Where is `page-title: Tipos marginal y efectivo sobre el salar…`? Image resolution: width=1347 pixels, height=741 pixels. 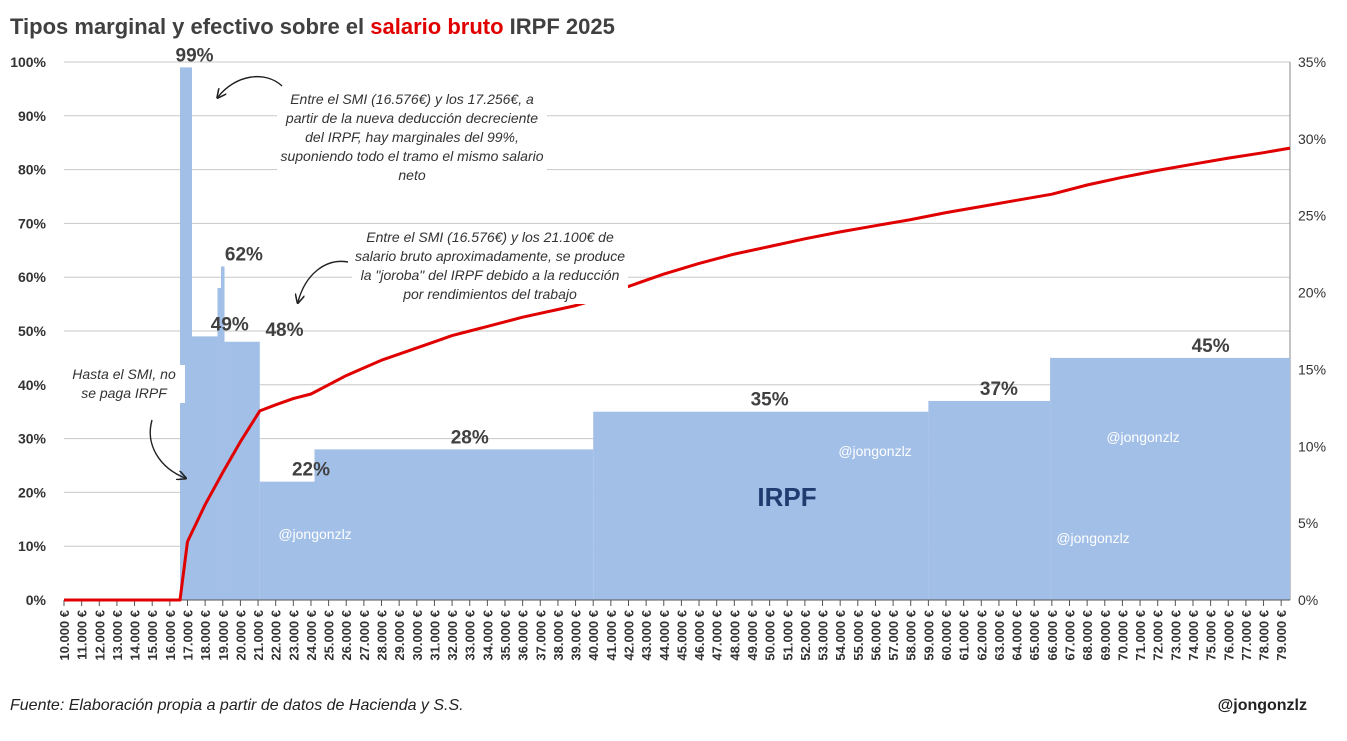
page-title: Tipos marginal y efectivo sobre el salar… is located at coordinates (312, 27).